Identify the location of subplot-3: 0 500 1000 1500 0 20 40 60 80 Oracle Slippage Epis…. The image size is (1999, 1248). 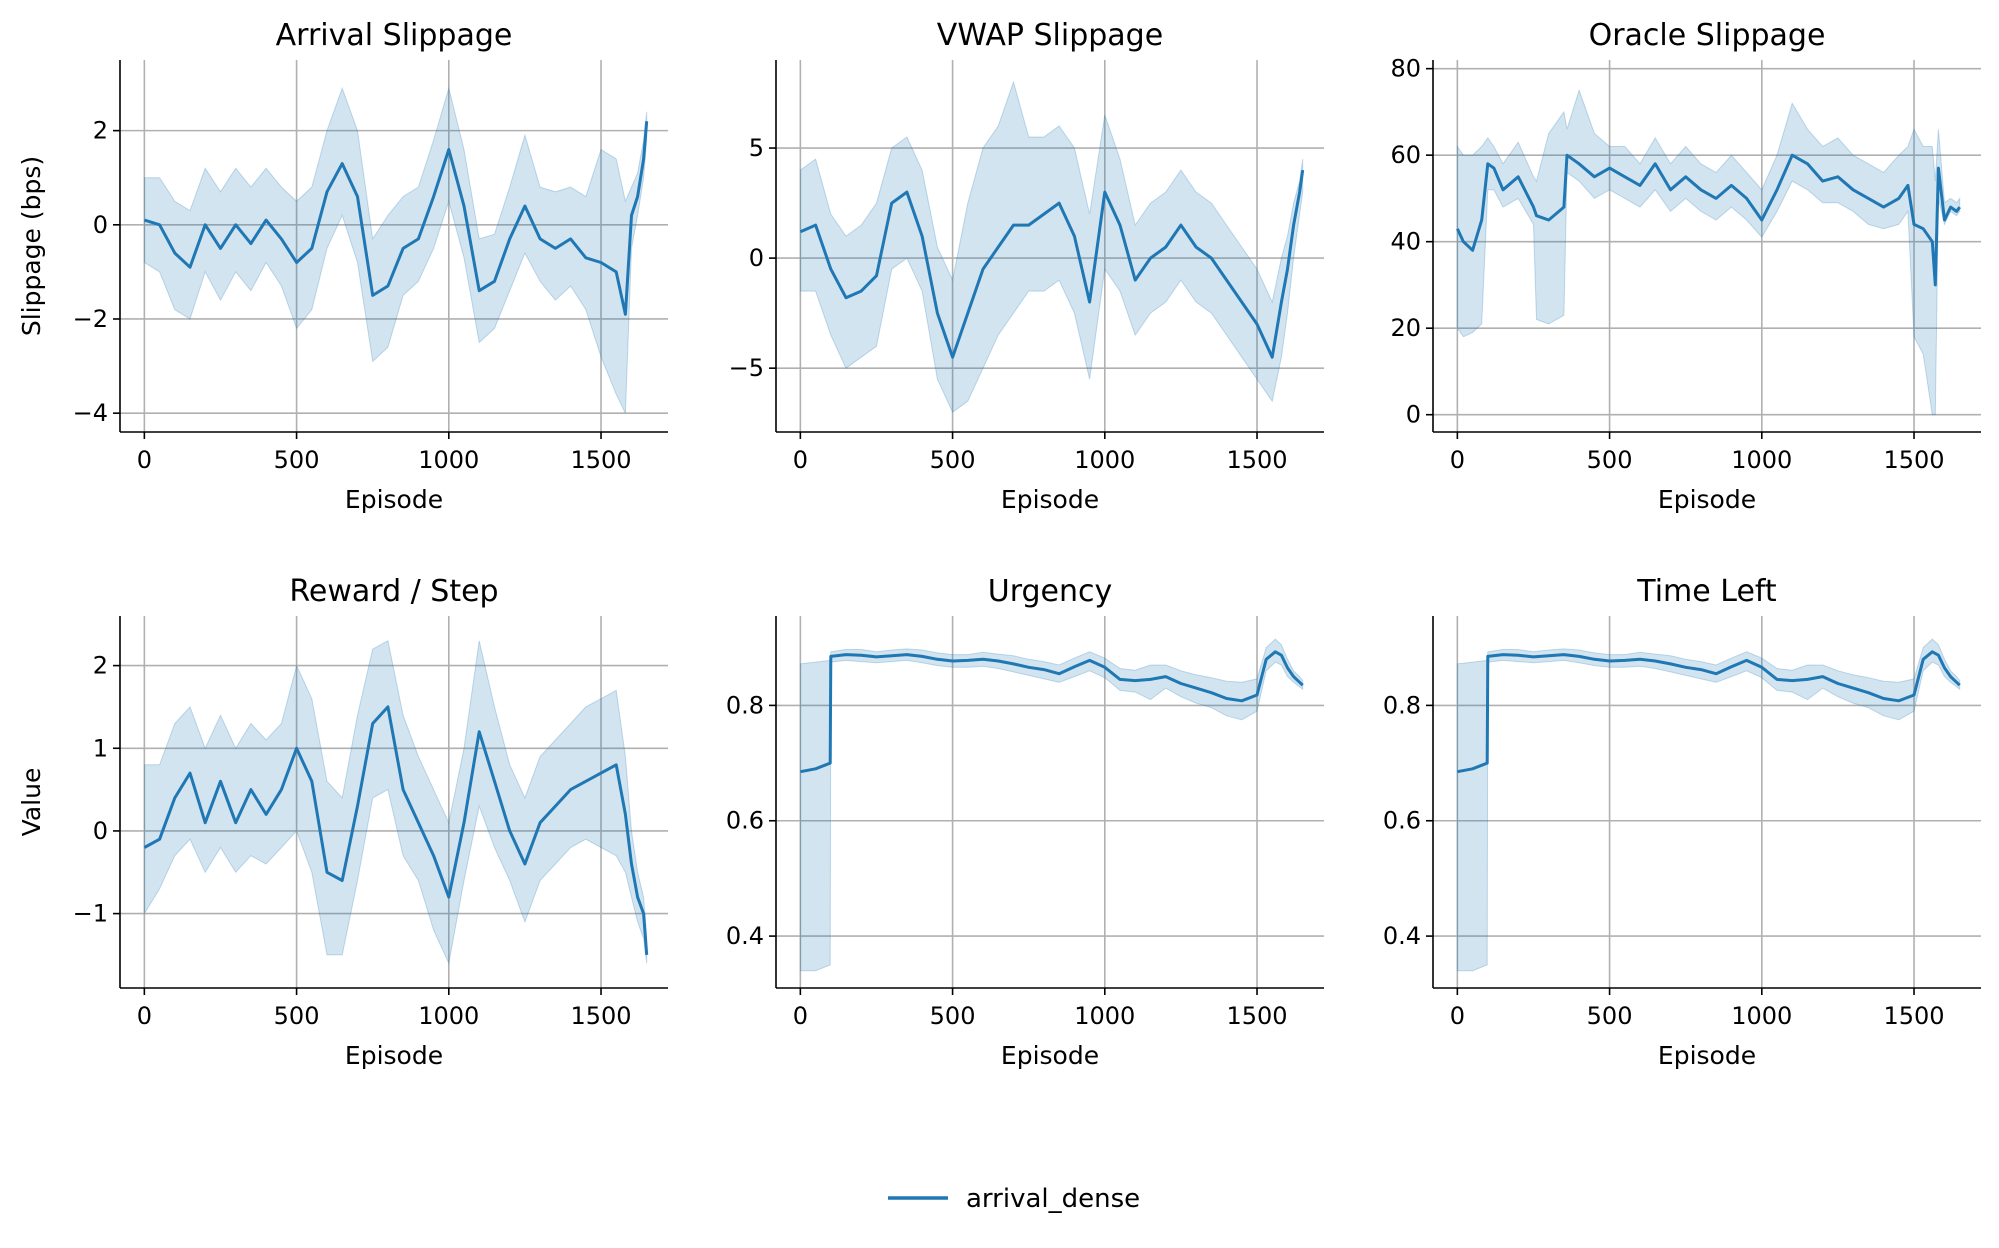
(1685, 266).